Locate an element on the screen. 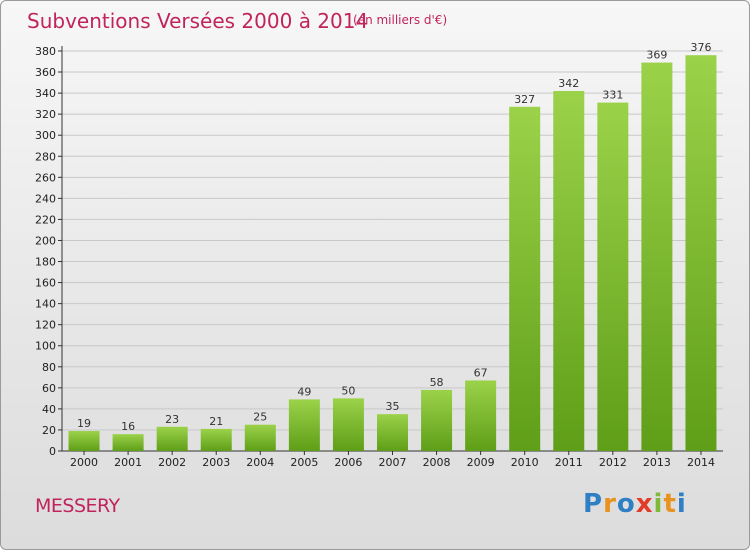 The width and height of the screenshot is (750, 550). bar-value-label: 342 is located at coordinates (568, 83).